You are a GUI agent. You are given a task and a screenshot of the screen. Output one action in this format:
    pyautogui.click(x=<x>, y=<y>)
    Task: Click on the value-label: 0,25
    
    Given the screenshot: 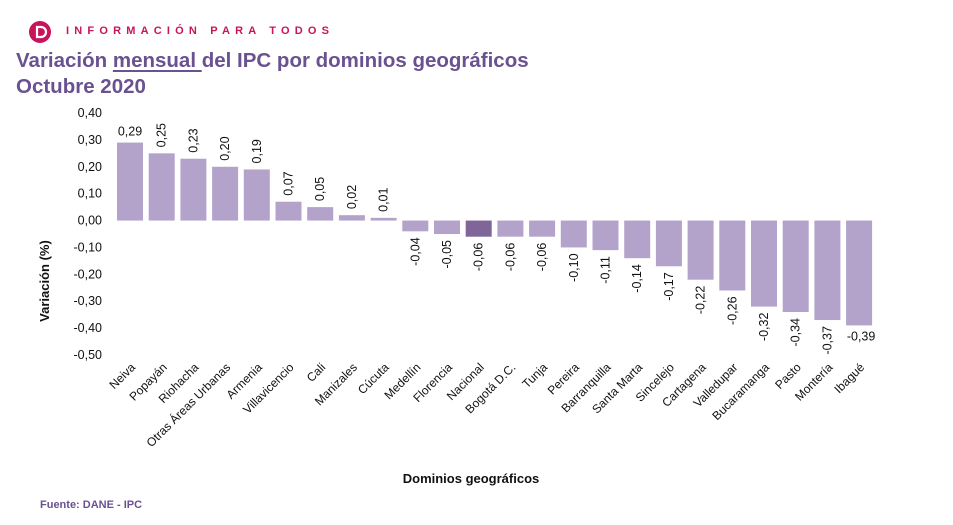 What is the action you would take?
    pyautogui.click(x=162, y=135)
    